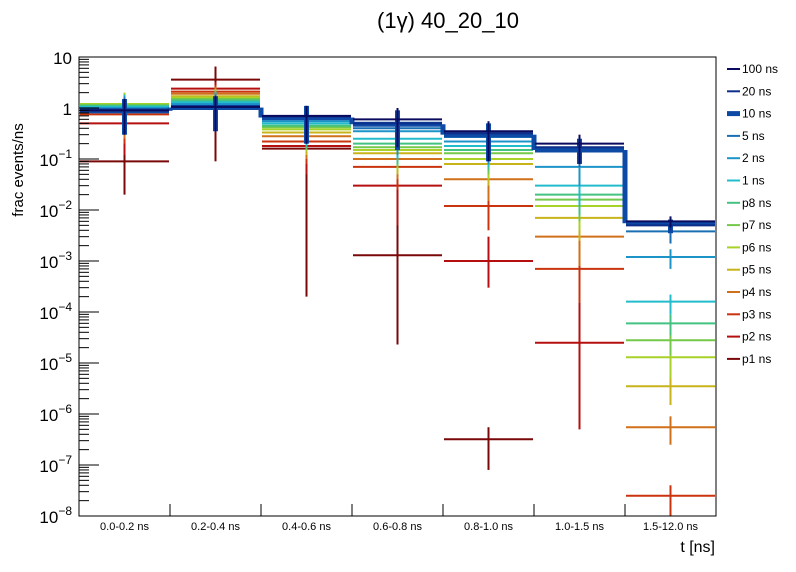  I want to click on y-tick-label: 10⁻⁷, so click(55, 464).